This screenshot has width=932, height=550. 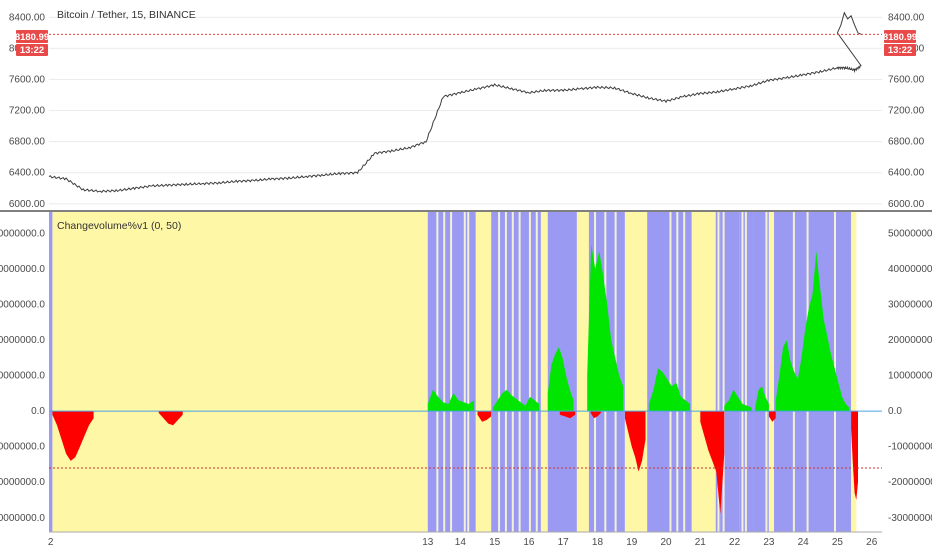 I want to click on x-tick-label: 21, so click(x=701, y=542).